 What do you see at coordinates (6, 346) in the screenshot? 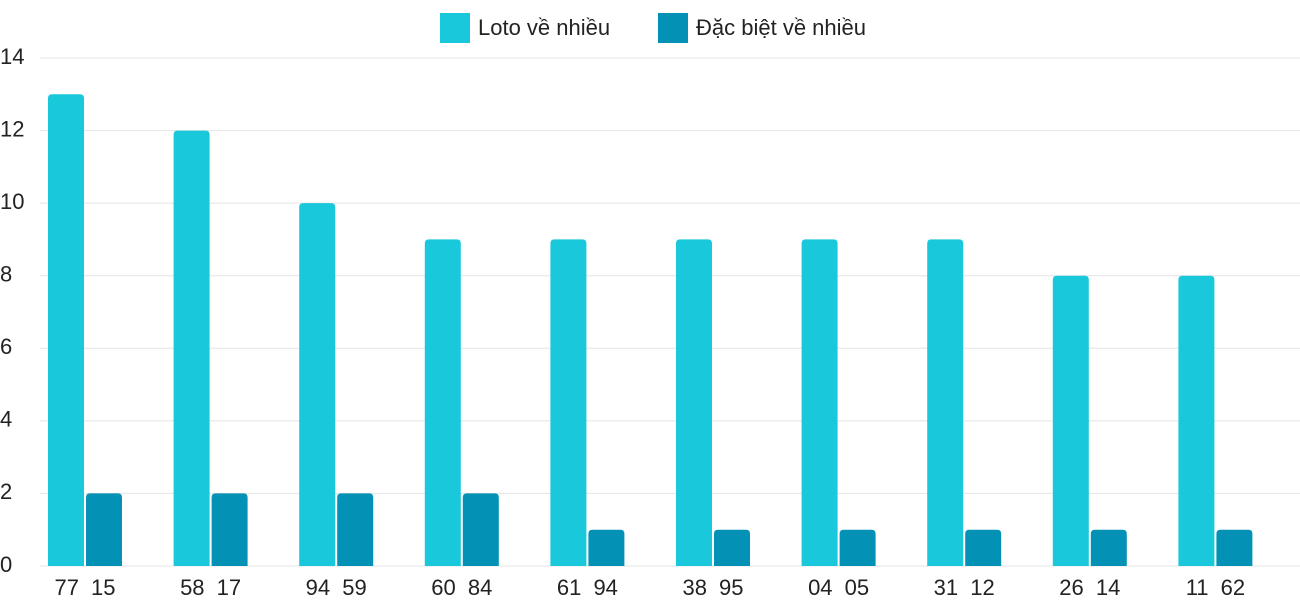
I see `y-tick-label: 6` at bounding box center [6, 346].